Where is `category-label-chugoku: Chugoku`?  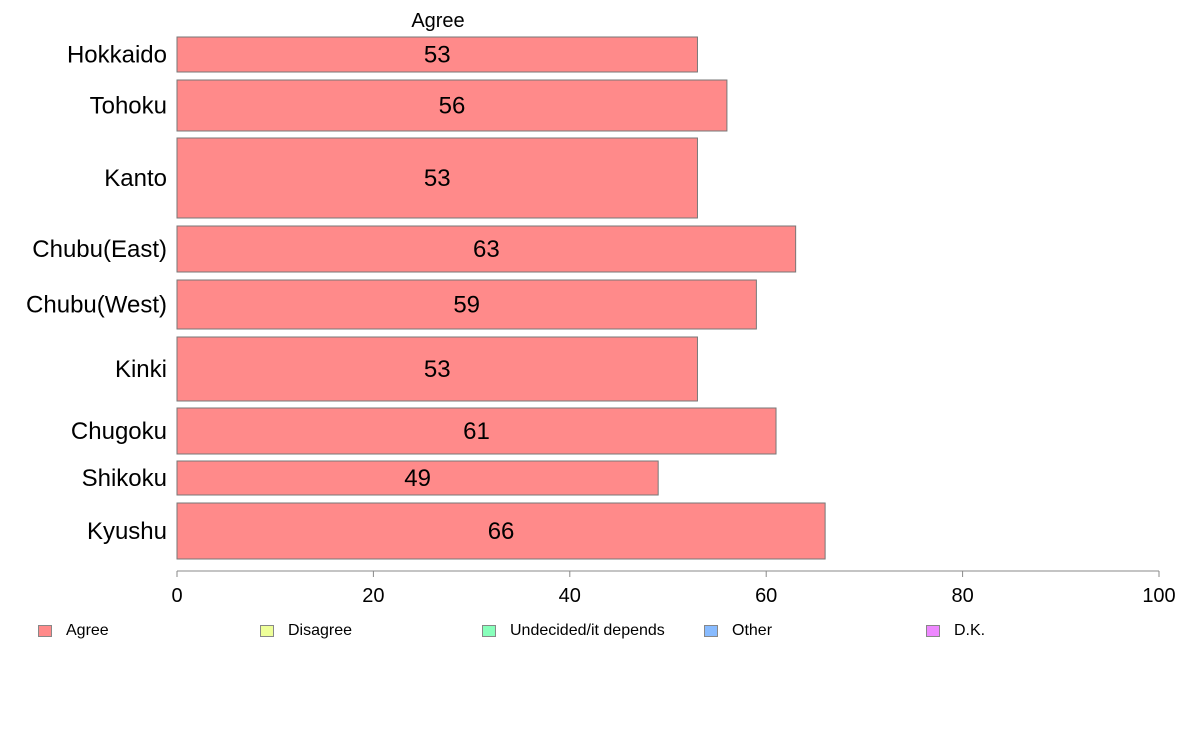
category-label-chugoku: Chugoku is located at coordinates (119, 431).